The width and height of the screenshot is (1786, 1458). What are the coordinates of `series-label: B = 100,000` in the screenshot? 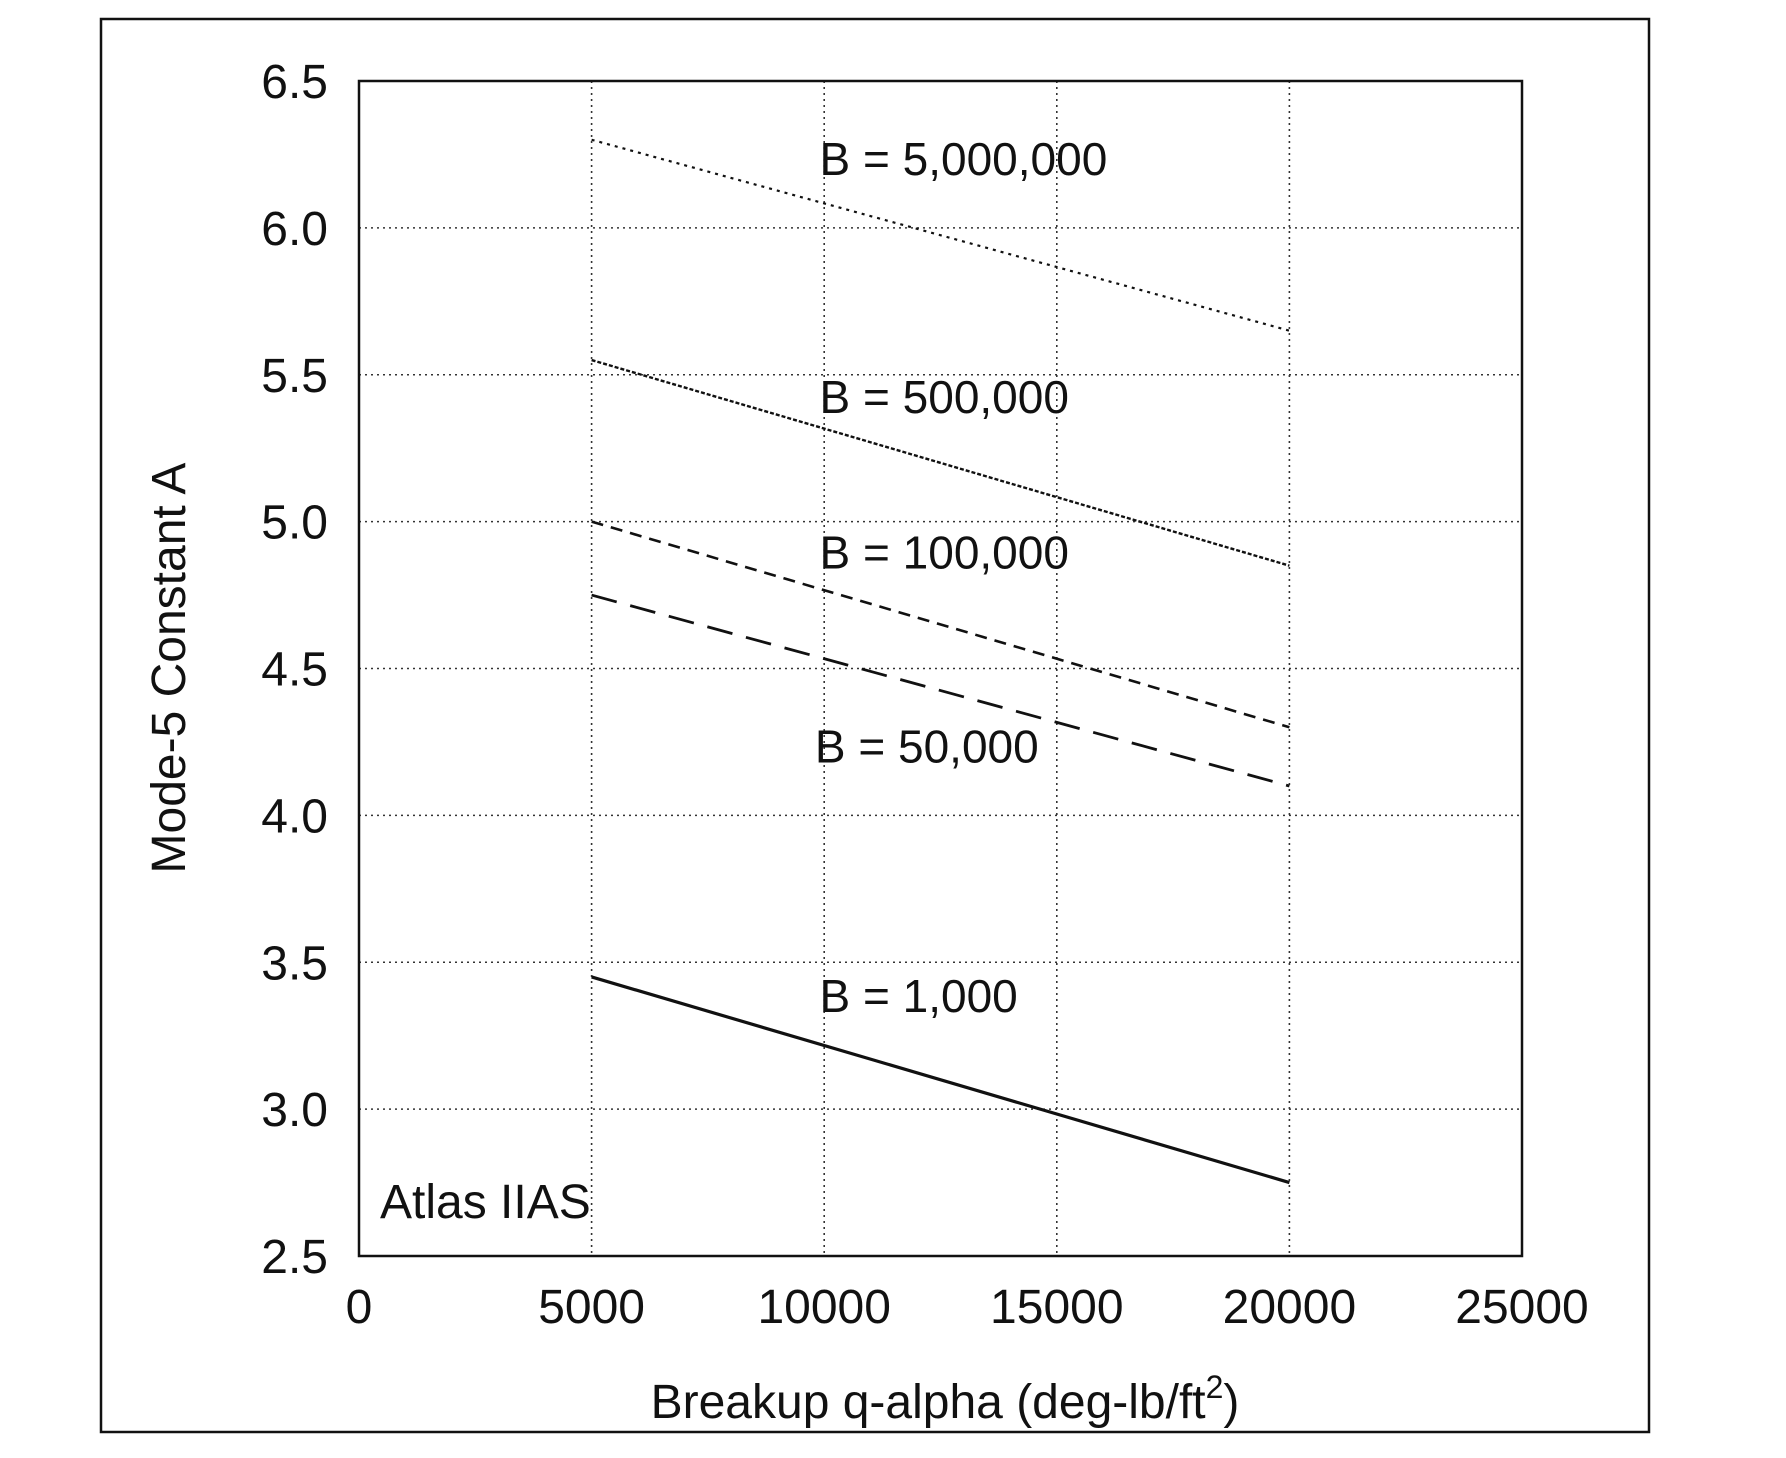 It's located at (944, 553).